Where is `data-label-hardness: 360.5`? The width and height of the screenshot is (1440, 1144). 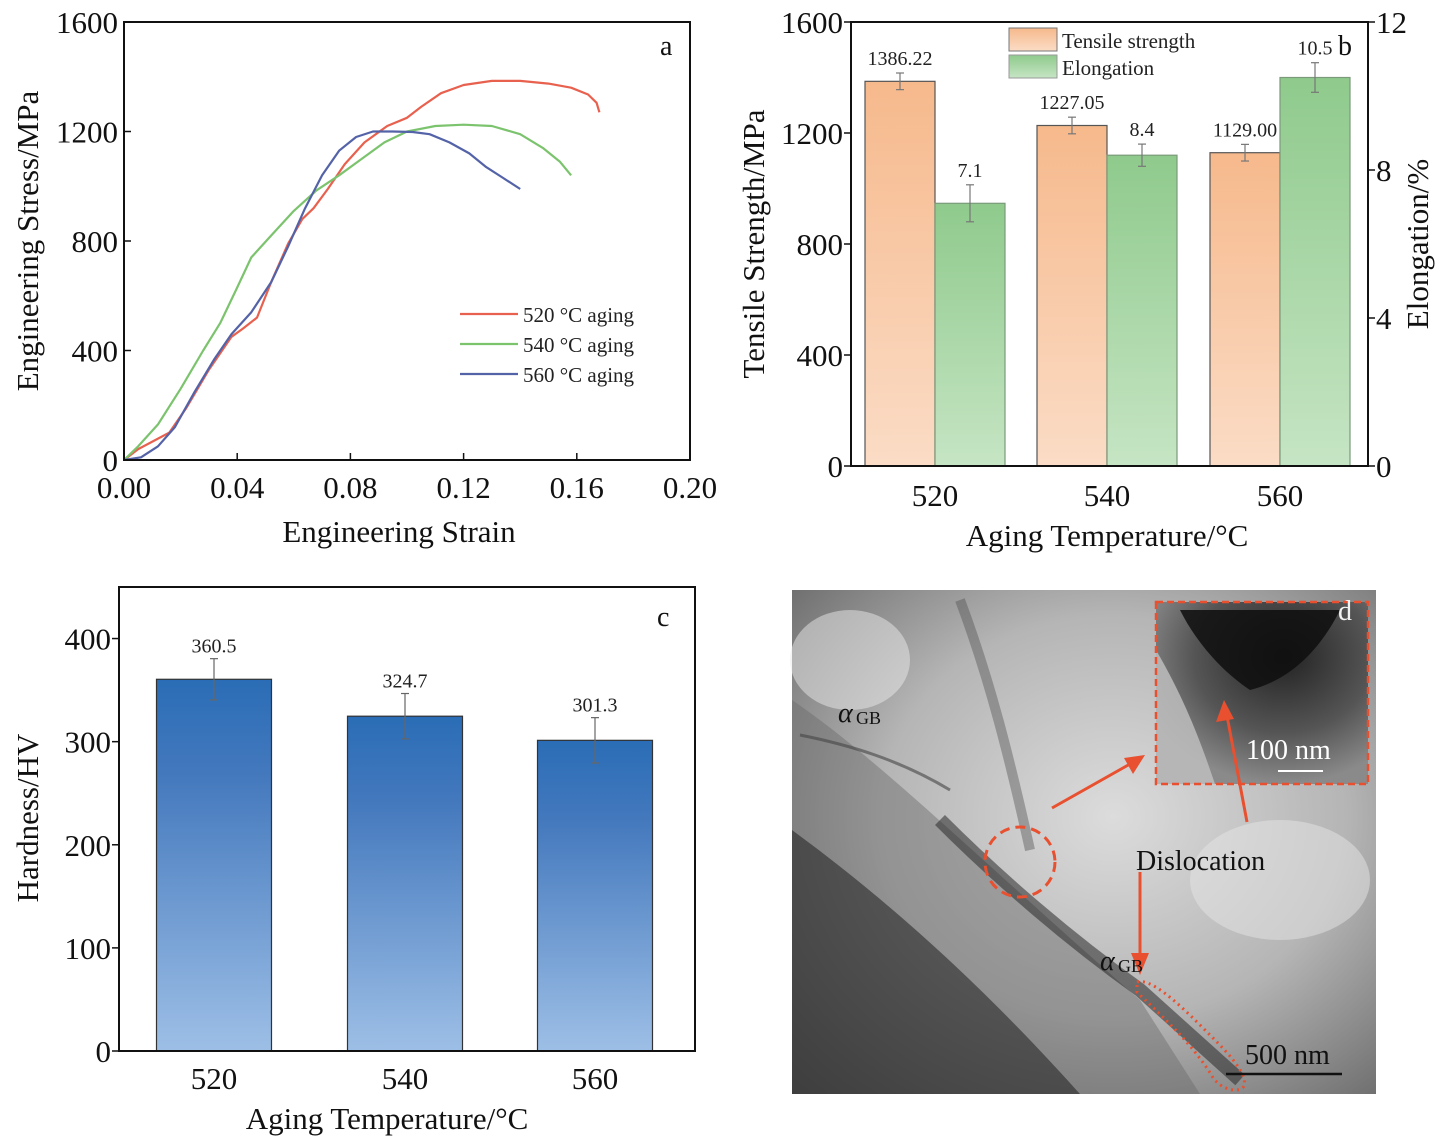 data-label-hardness: 360.5 is located at coordinates (214, 647).